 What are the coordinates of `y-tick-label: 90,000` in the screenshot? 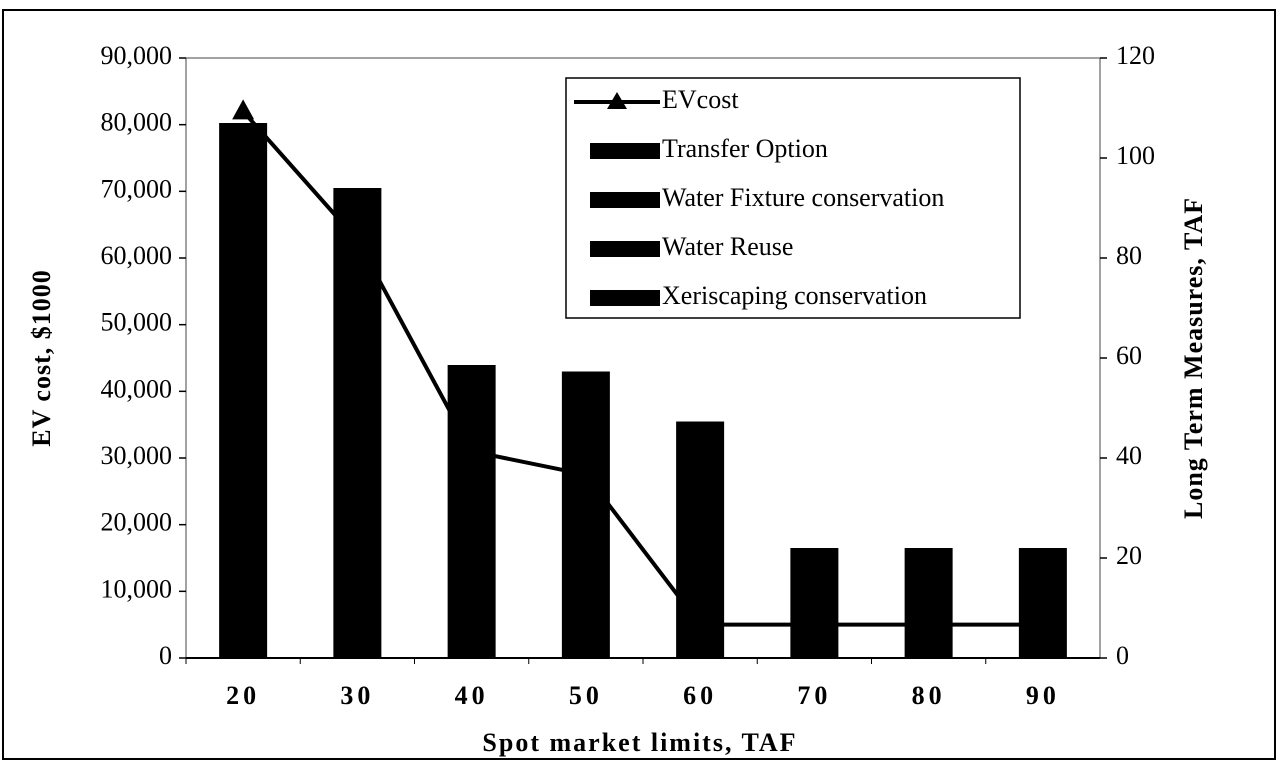 It's located at (137, 55).